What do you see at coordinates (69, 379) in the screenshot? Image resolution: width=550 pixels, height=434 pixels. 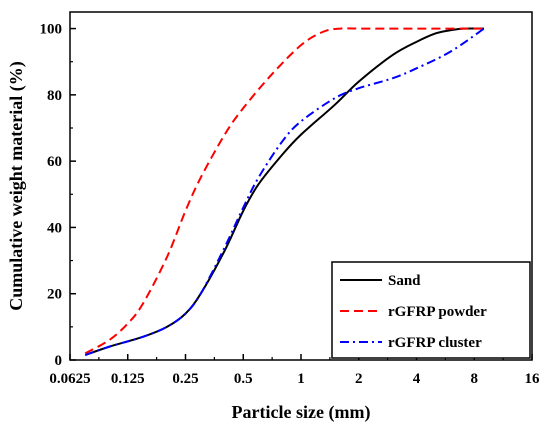 I see `x-tick-label: 0.0625` at bounding box center [69, 379].